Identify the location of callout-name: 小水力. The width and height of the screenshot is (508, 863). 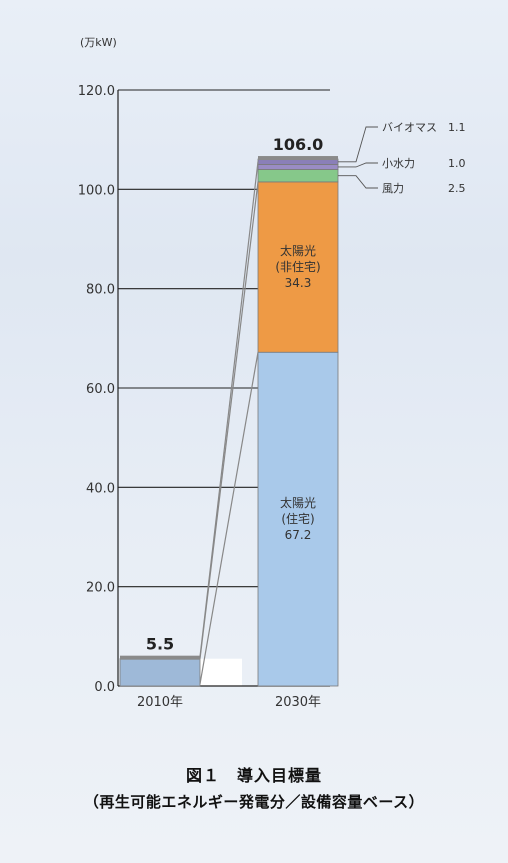
(398, 163).